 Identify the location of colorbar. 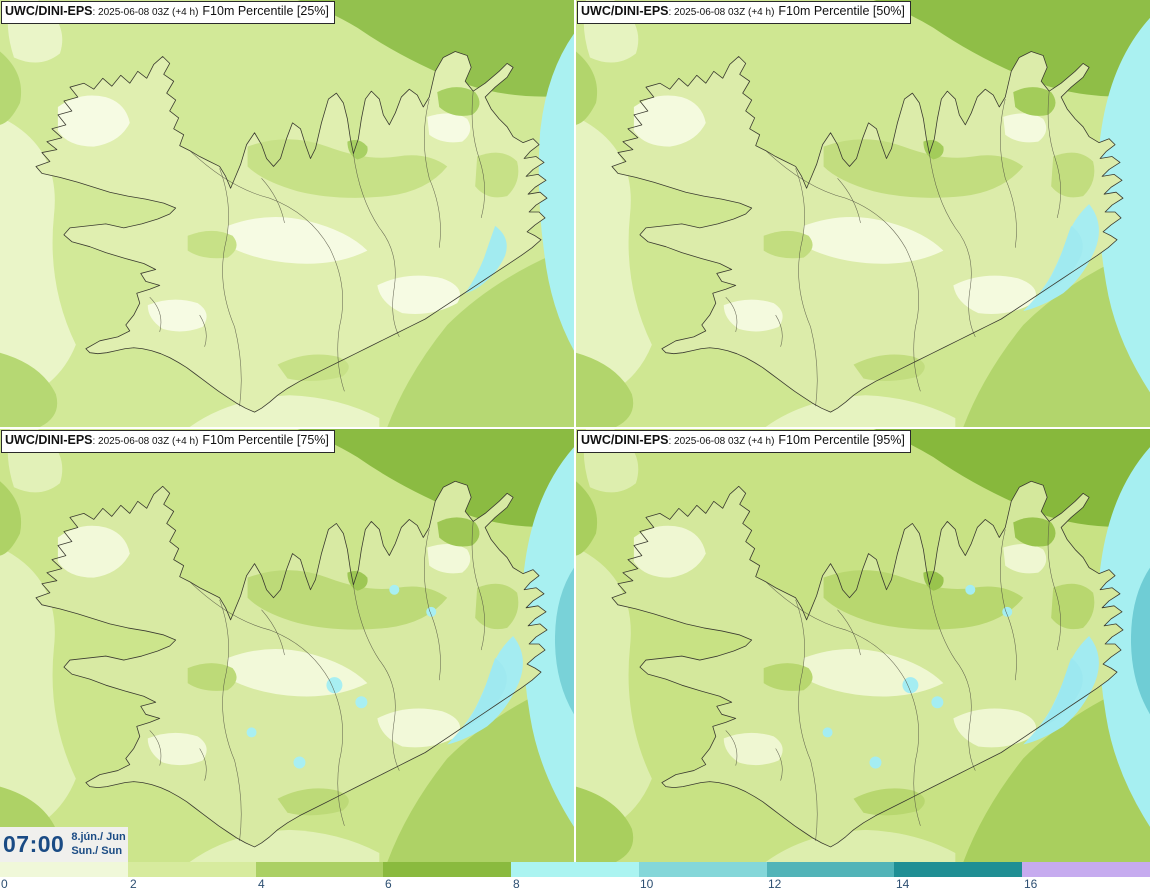
(575, 870).